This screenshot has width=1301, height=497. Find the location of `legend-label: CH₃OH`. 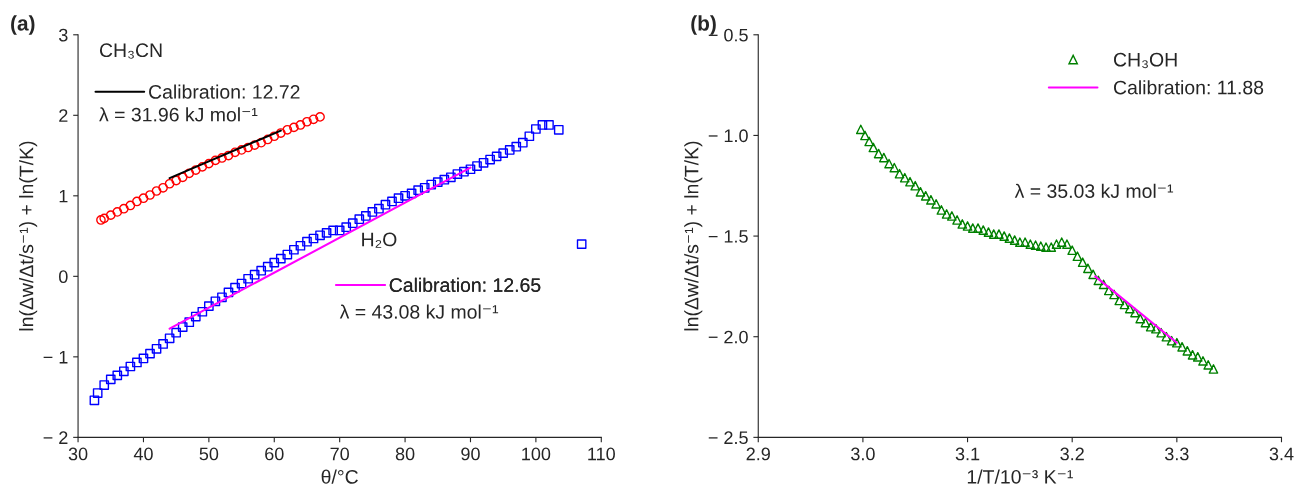

legend-label: CH₃OH is located at coordinates (1145, 60).